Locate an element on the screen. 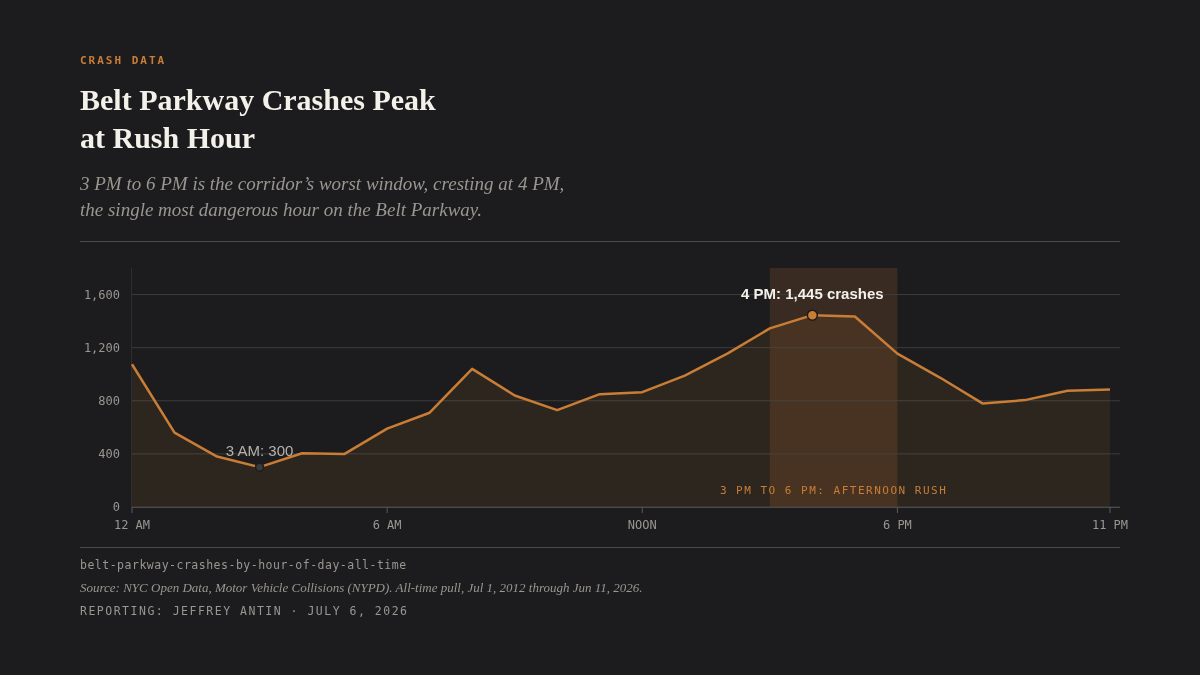 The image size is (1200, 675). text: REPORTING: JEFFREY ANTIN · JULY 6, 2026 is located at coordinates (244, 611).